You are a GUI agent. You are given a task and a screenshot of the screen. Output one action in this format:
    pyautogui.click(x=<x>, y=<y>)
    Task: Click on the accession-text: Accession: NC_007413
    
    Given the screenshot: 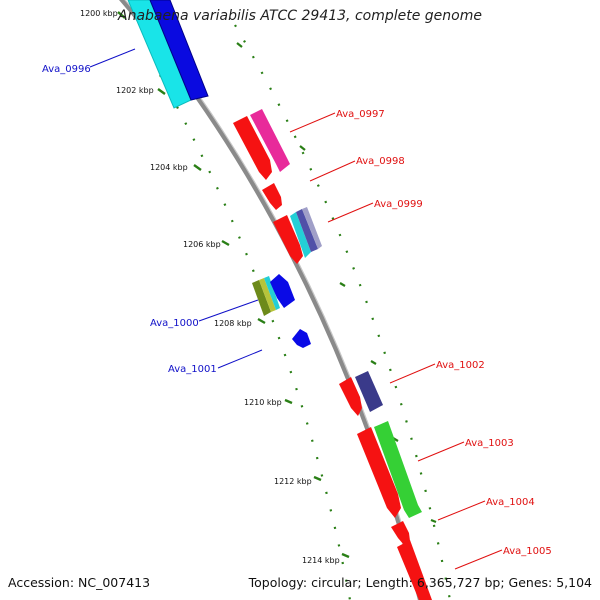 What is the action you would take?
    pyautogui.click(x=79, y=582)
    